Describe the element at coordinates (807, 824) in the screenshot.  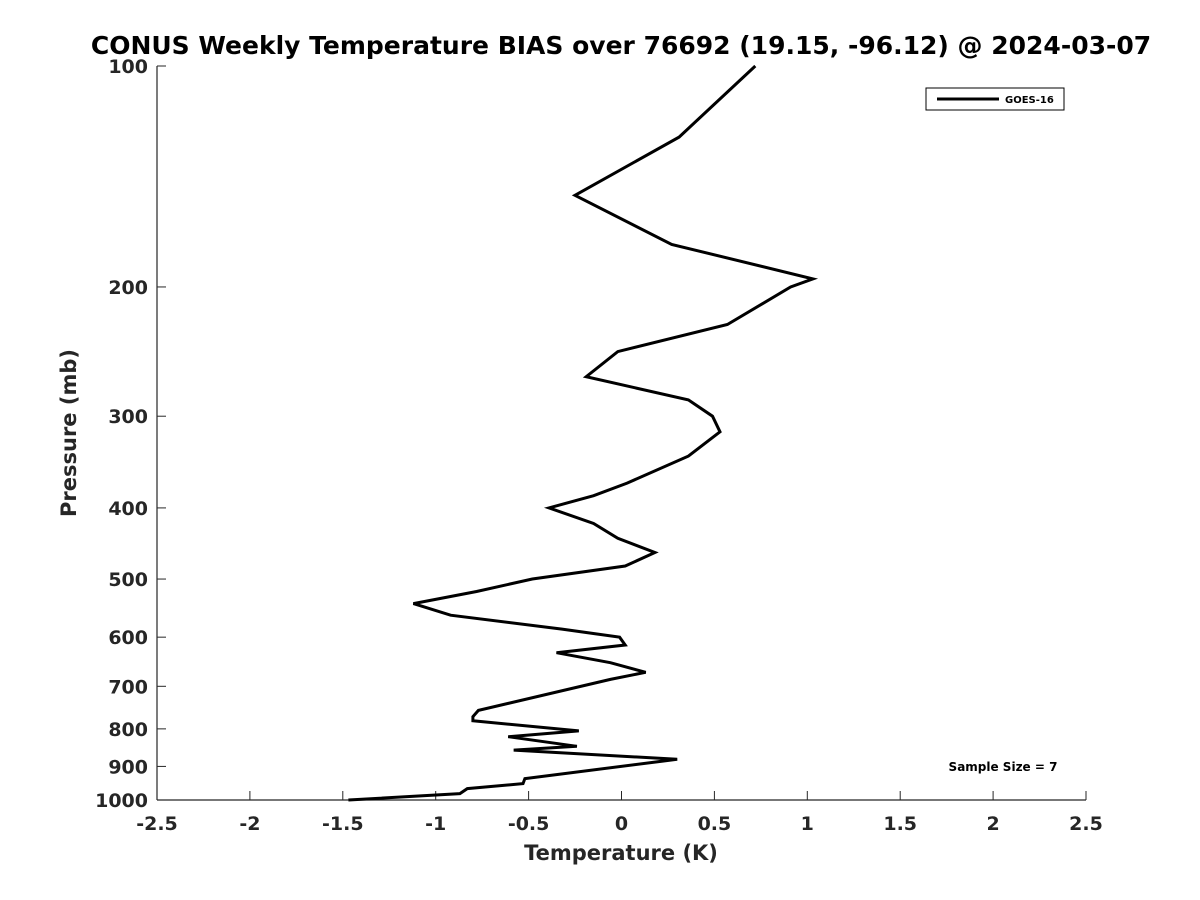
I see `x-tick-label: 1` at that location.